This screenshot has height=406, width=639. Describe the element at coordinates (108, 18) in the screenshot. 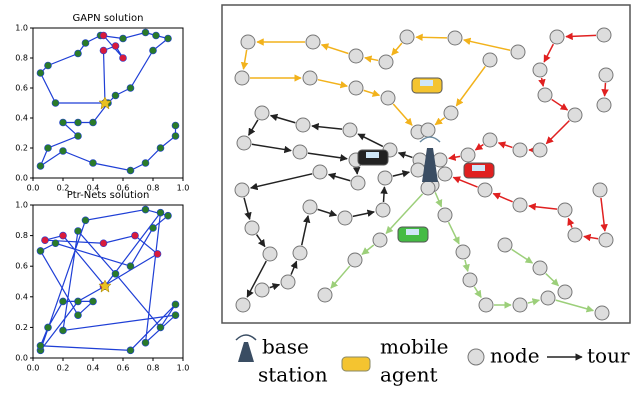

I see `chart-title: GAPN solution` at that location.